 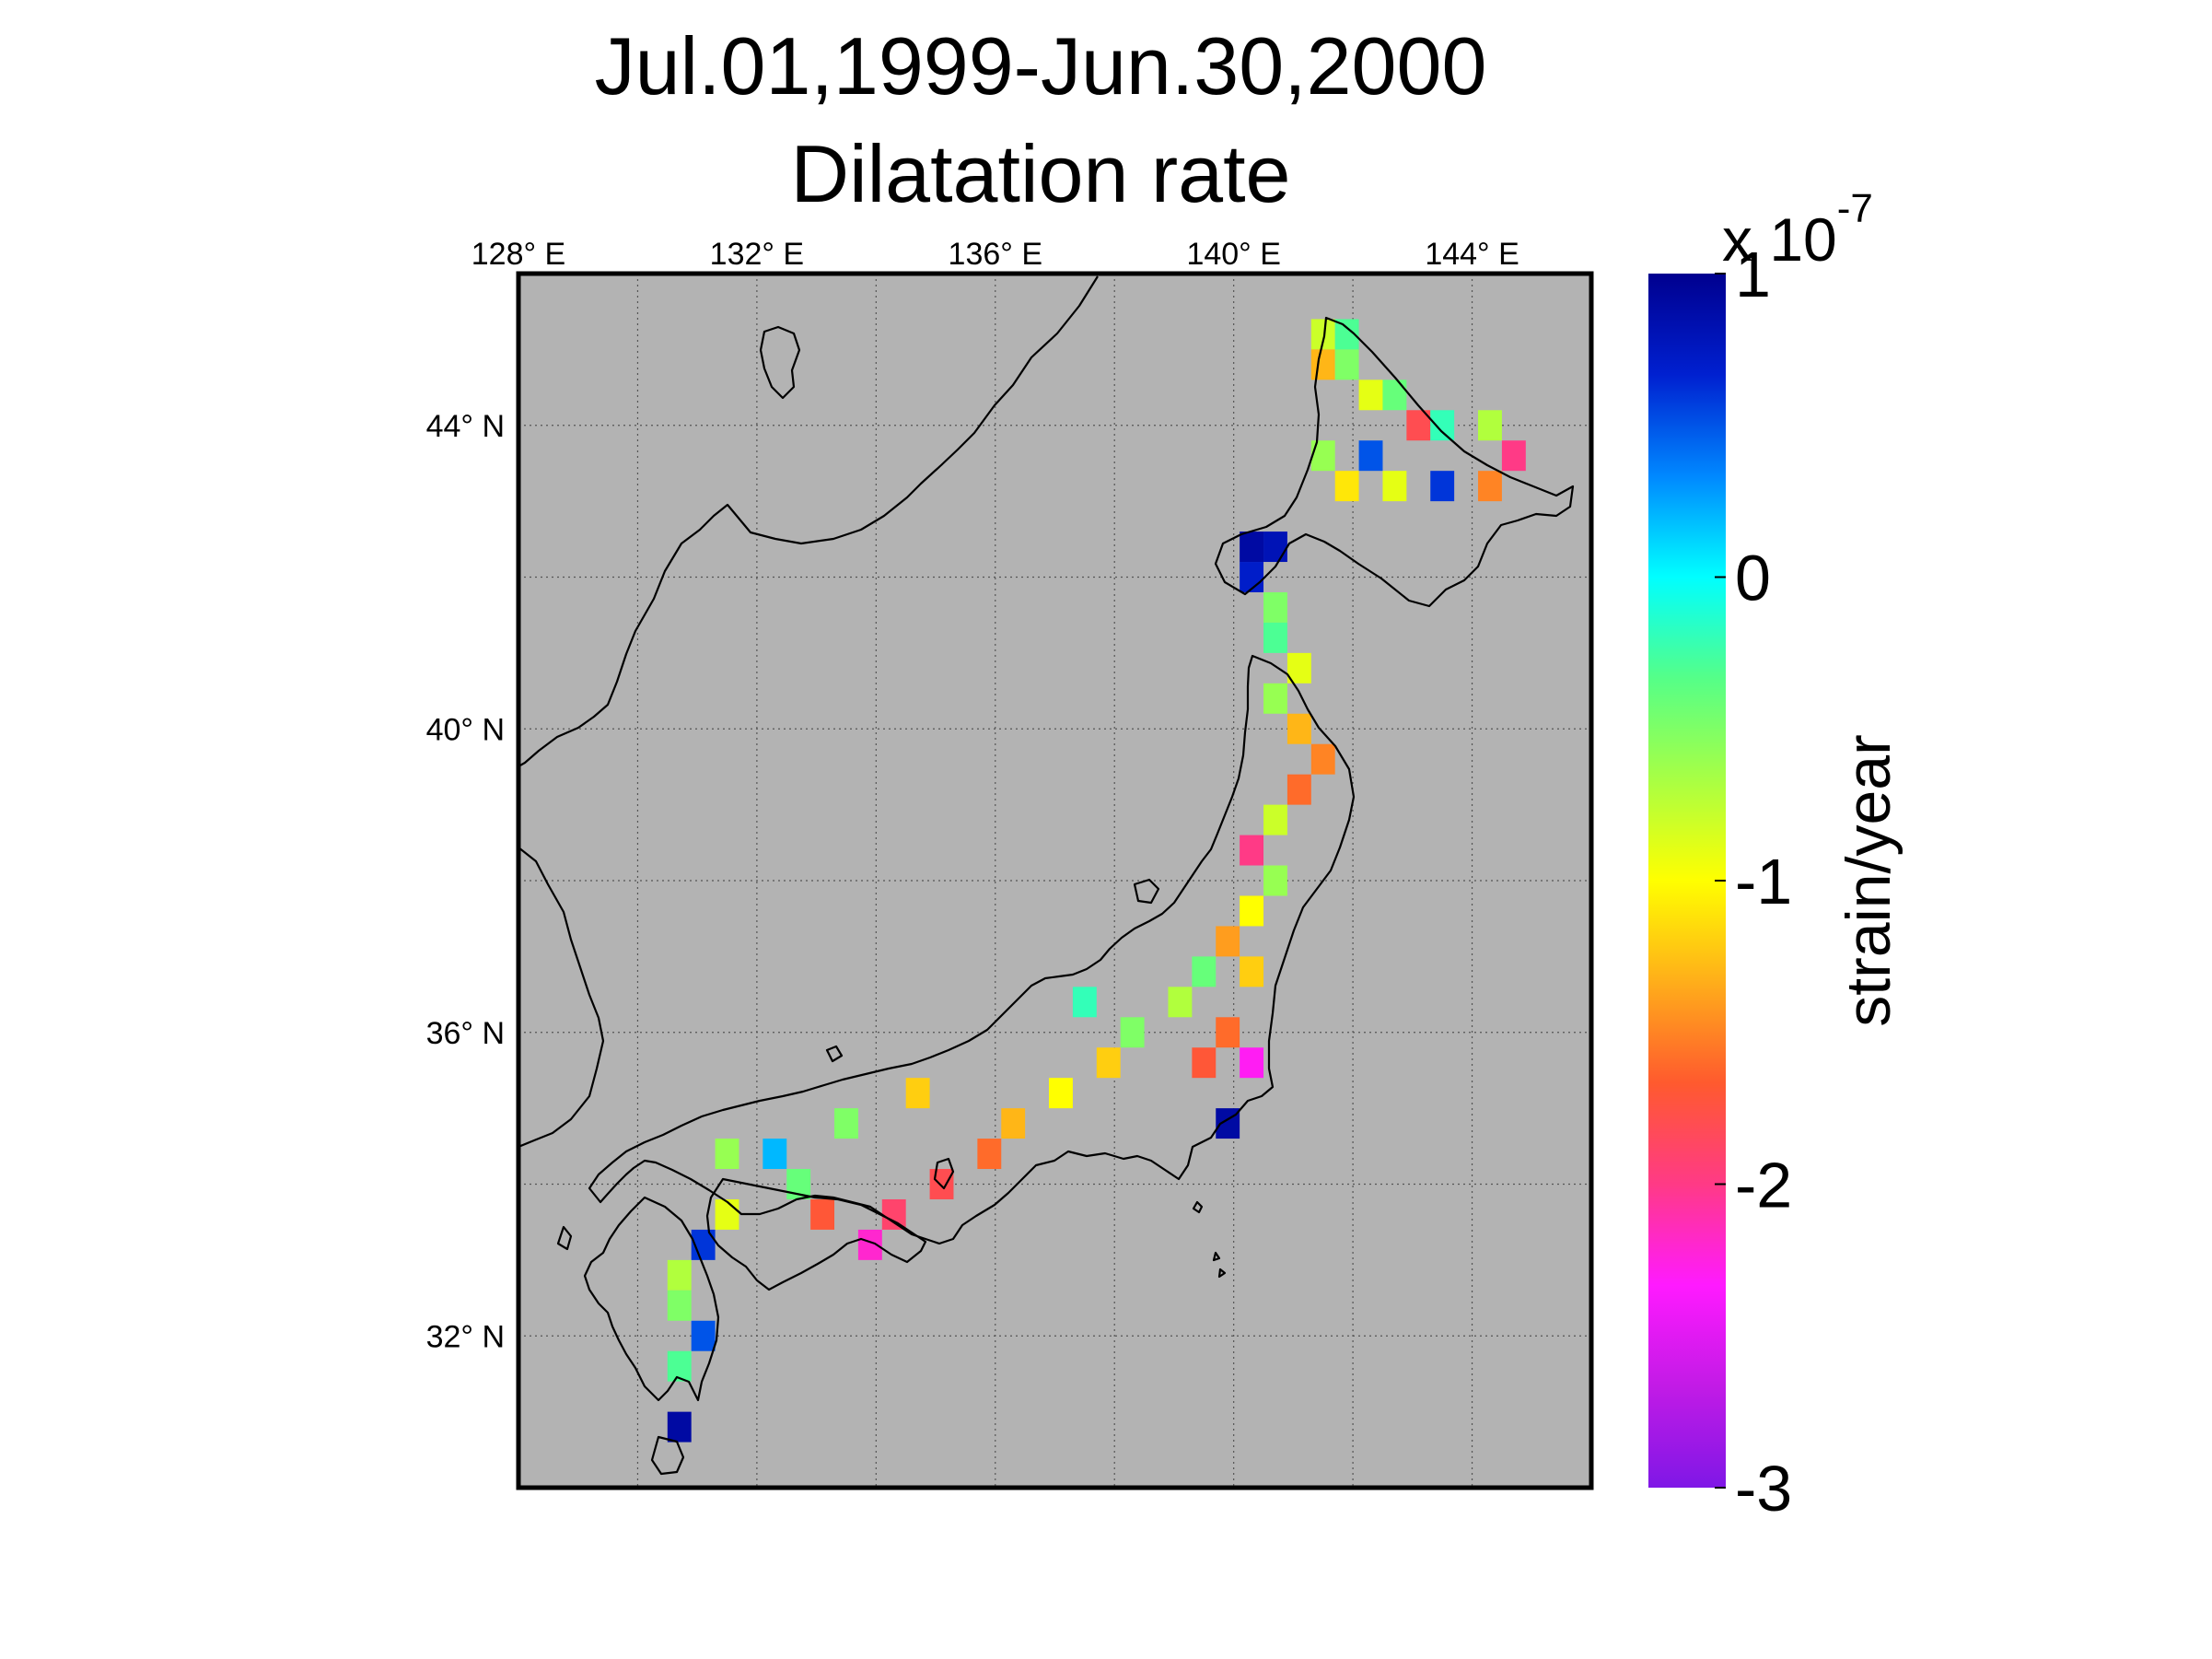 I want to click on colorbar-multiplier: x 10-7, so click(x=1798, y=230).